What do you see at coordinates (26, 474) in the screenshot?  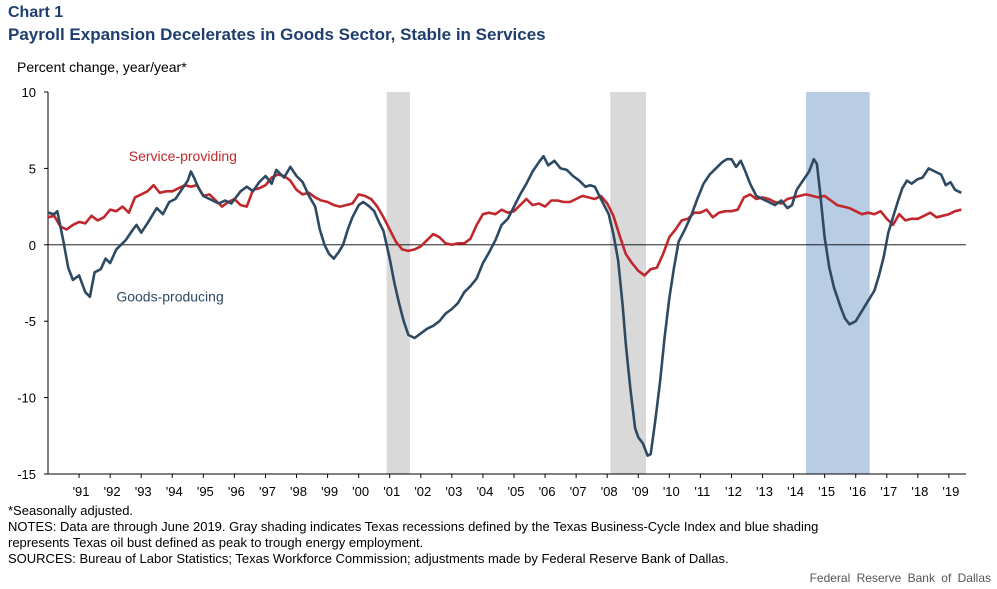 I see `y-tick-label: -15` at bounding box center [26, 474].